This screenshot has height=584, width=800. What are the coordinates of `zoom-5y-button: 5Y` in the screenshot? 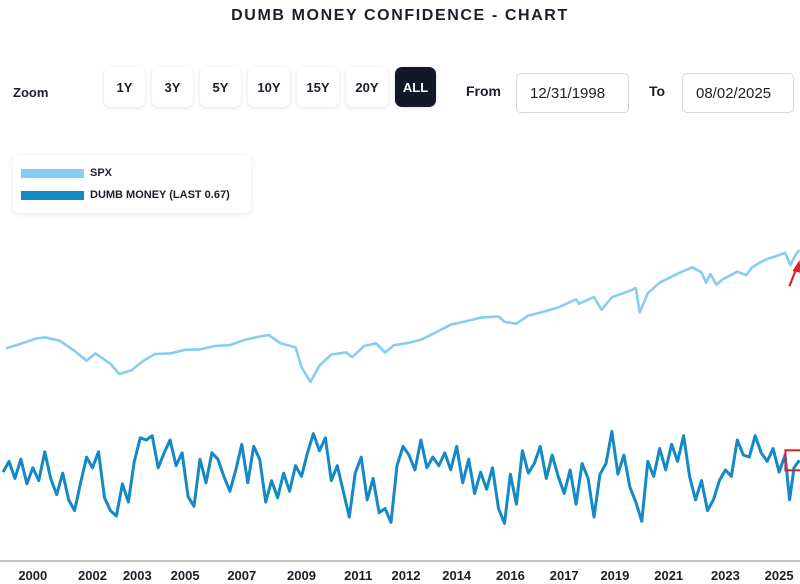 It's located at (220, 87).